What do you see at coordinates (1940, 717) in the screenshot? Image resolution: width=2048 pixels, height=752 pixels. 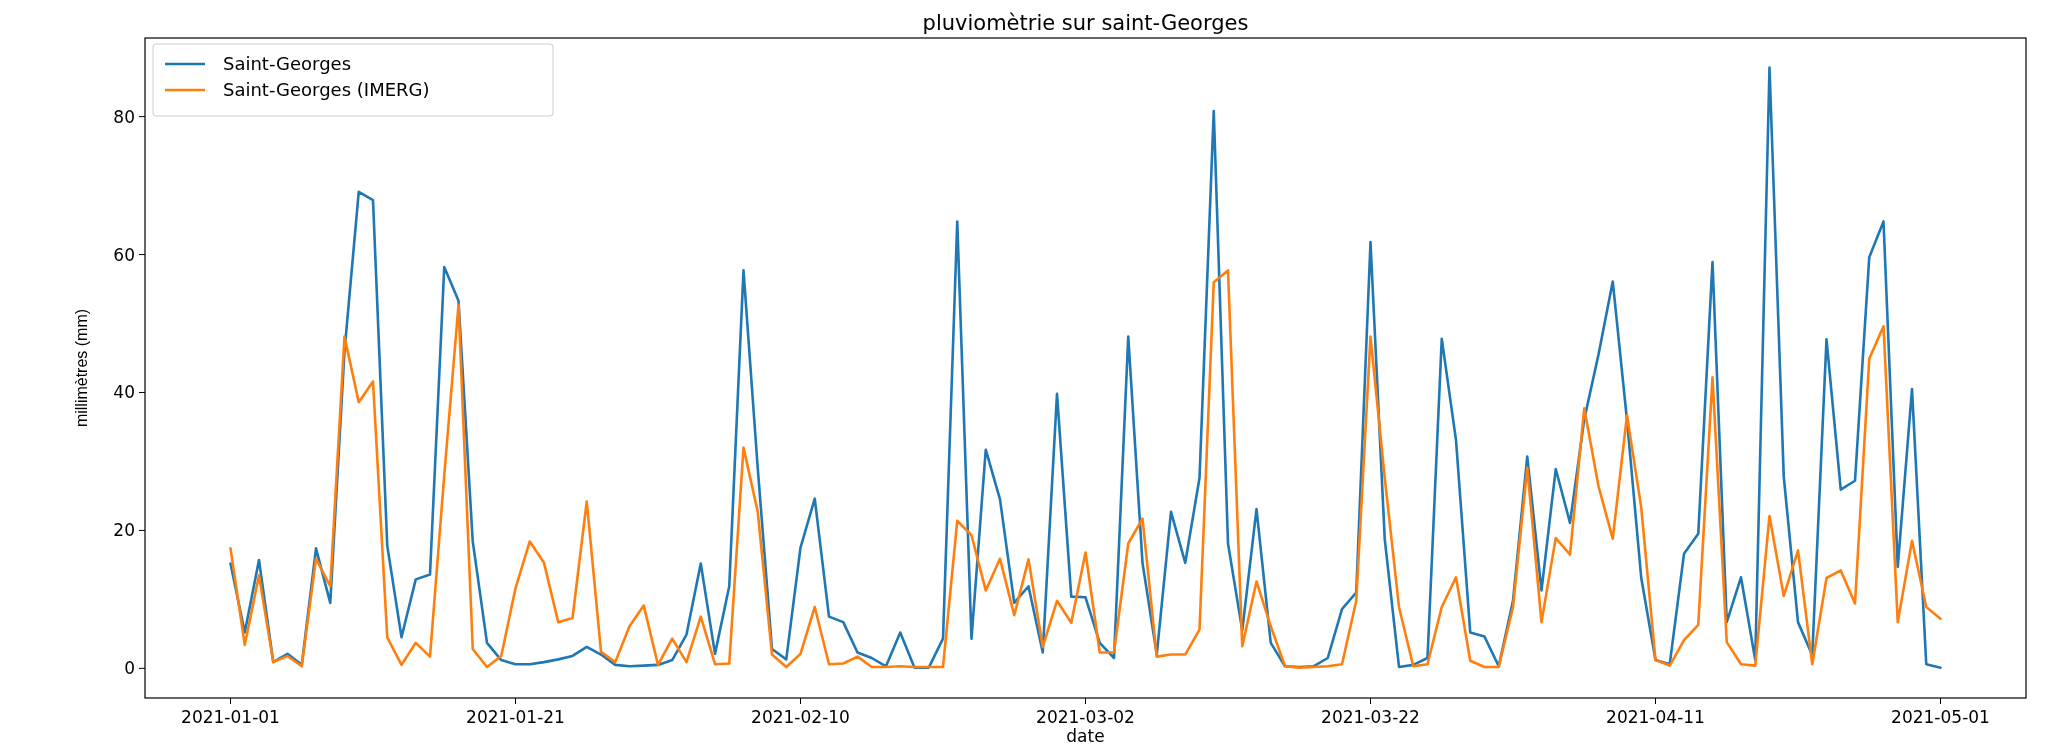 I see `x-tick-label: 2021-05-01` at bounding box center [1940, 717].